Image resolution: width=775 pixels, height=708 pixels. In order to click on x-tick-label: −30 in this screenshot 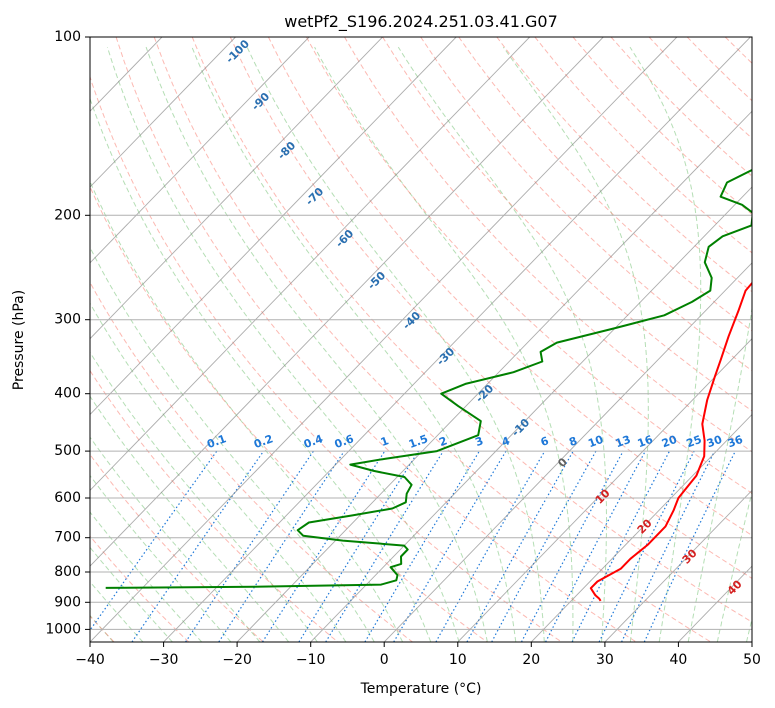, I will do `click(164, 660)`.